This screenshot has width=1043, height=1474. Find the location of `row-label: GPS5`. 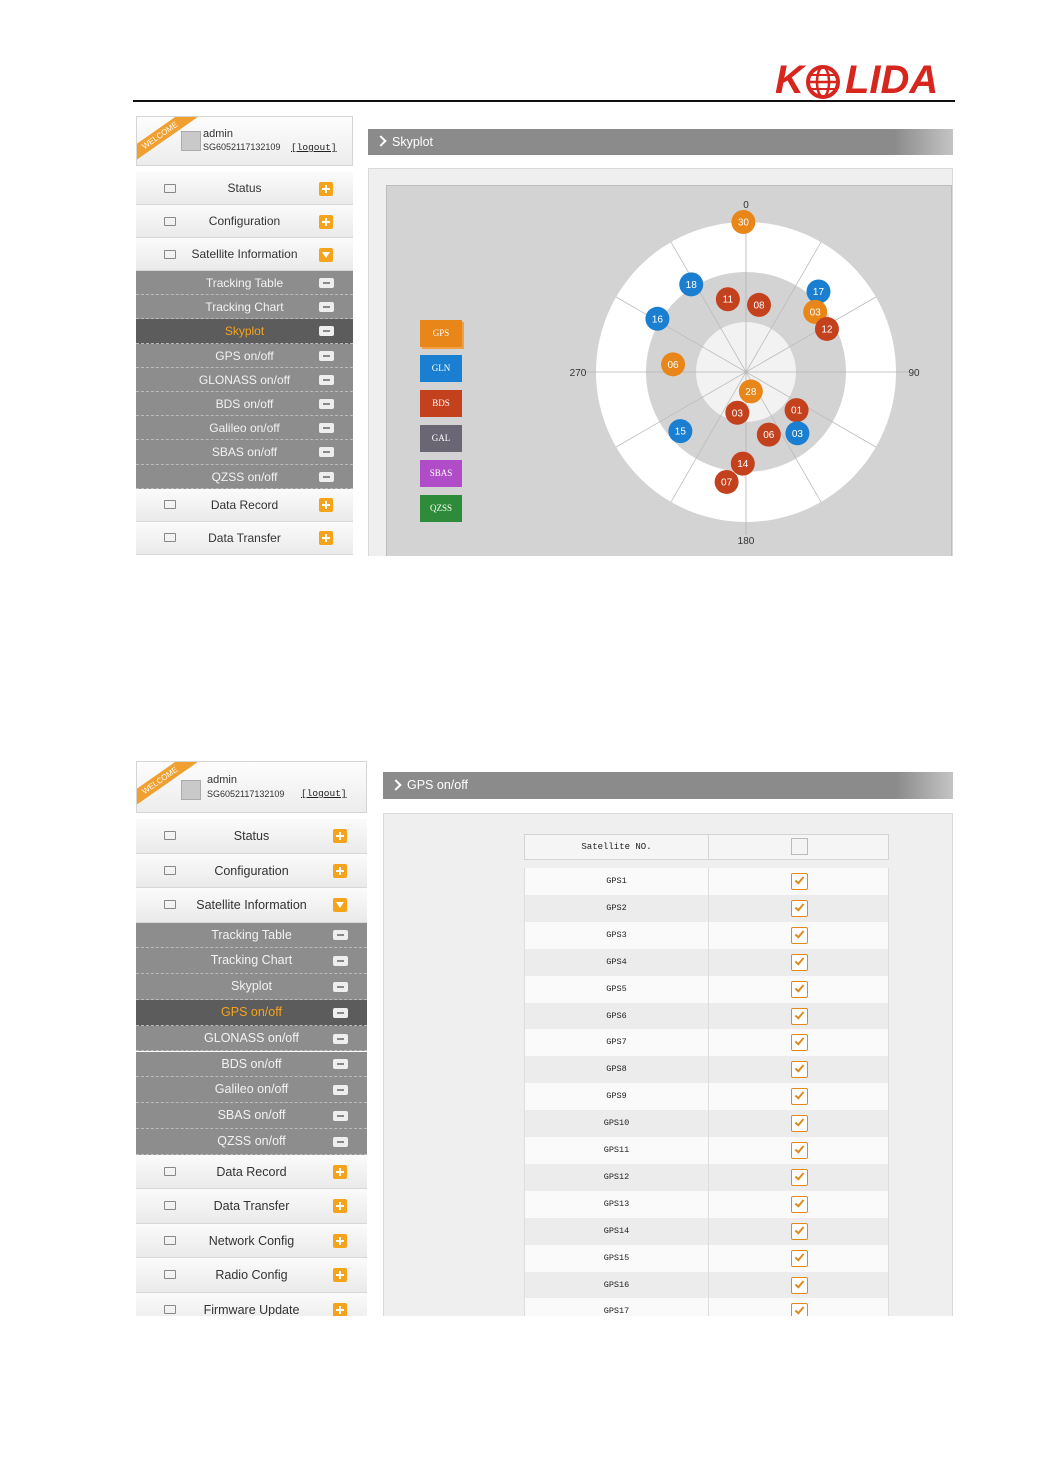

row-label: GPS5 is located at coordinates (617, 989).